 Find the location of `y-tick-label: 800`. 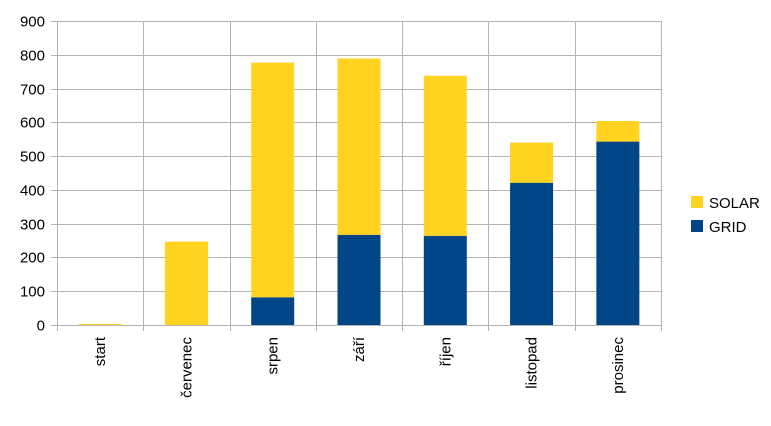

y-tick-label: 800 is located at coordinates (32, 56).